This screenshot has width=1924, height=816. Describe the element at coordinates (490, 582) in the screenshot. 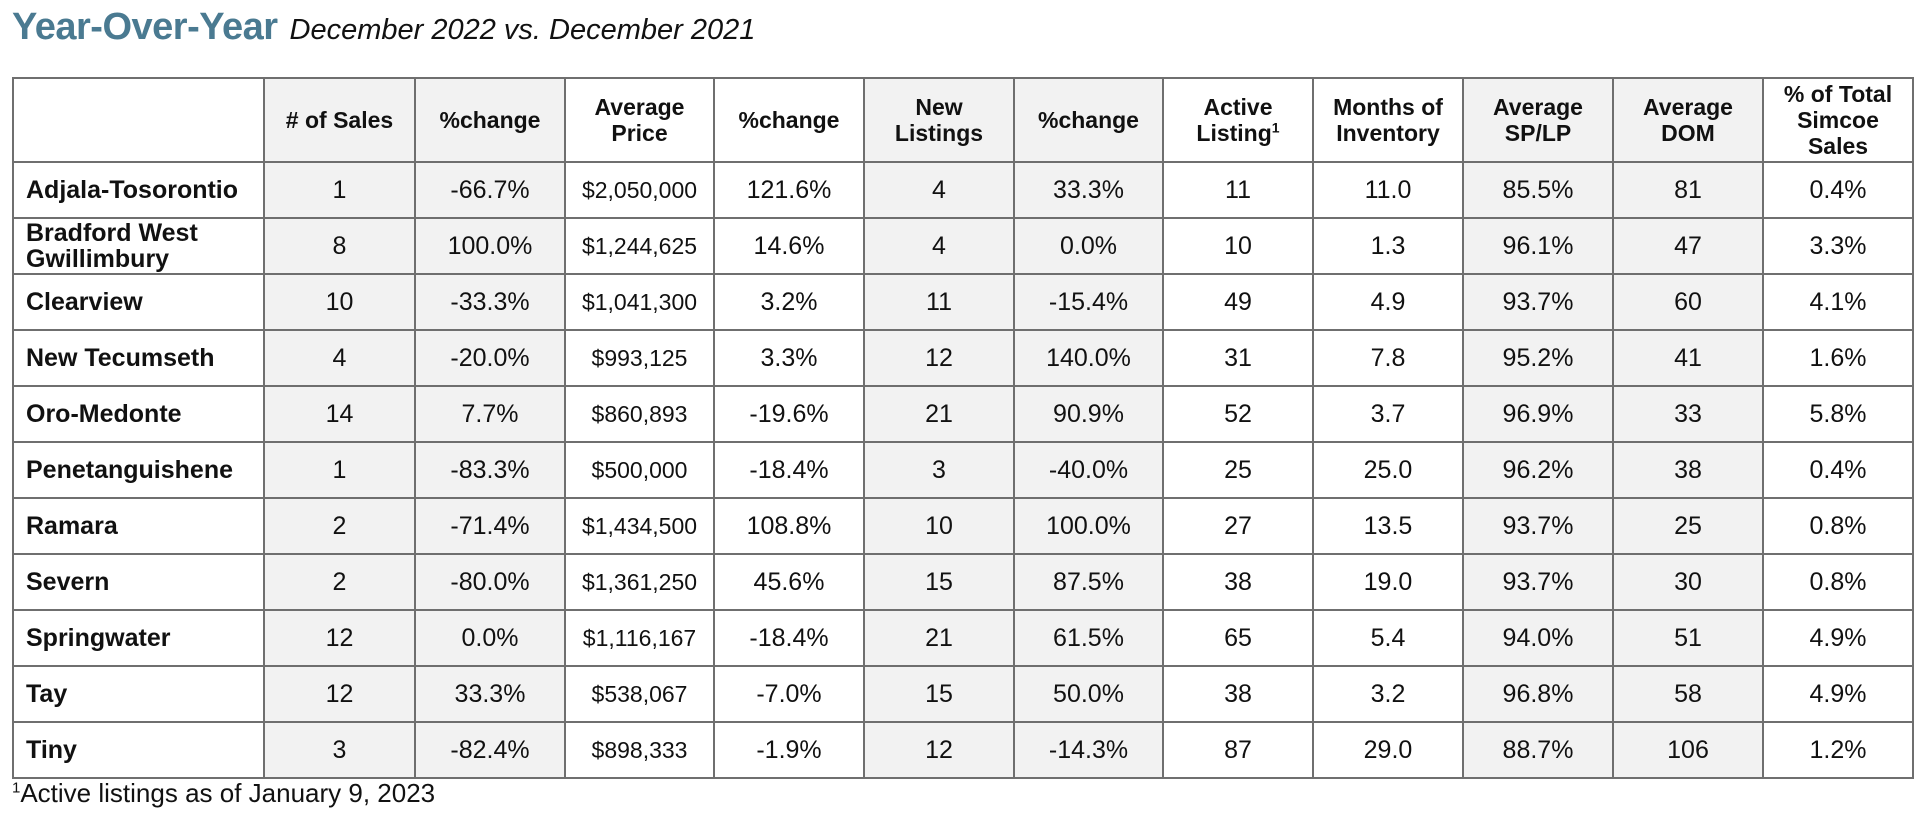

I see `cell-sales-change: -80.0%` at that location.